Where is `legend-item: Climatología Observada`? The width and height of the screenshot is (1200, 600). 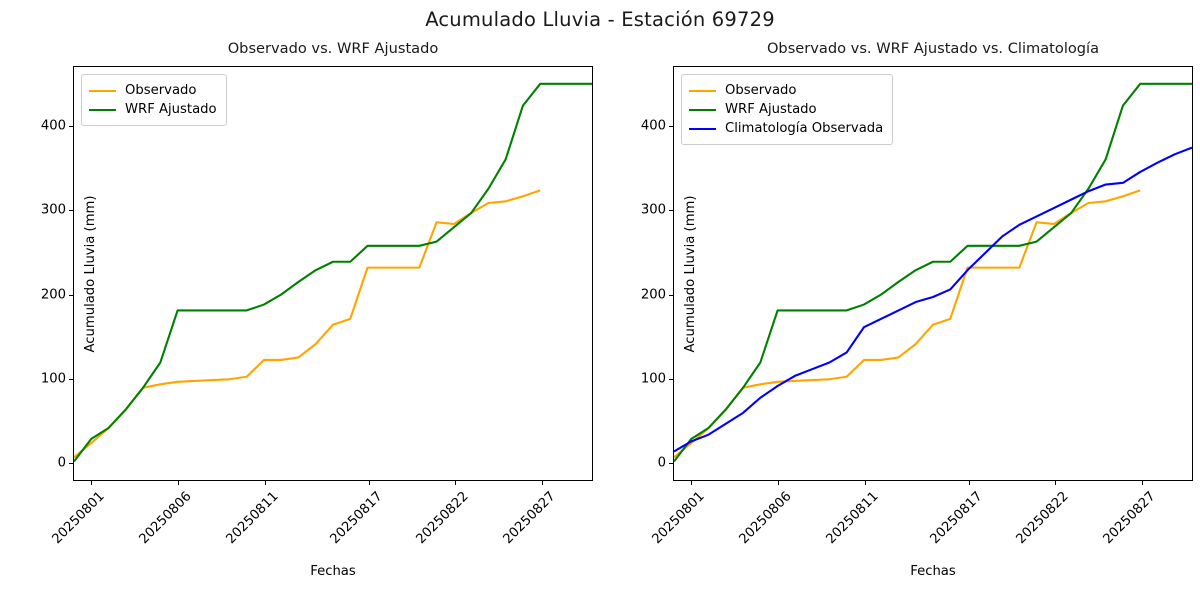
legend-item: Climatología Observada is located at coordinates (786, 128).